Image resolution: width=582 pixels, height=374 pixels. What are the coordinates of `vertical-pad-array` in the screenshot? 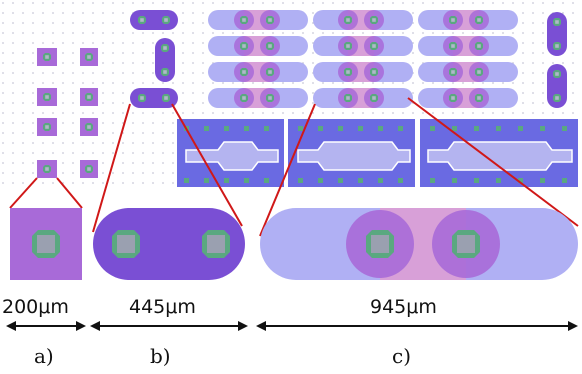 It's located at (557, 60).